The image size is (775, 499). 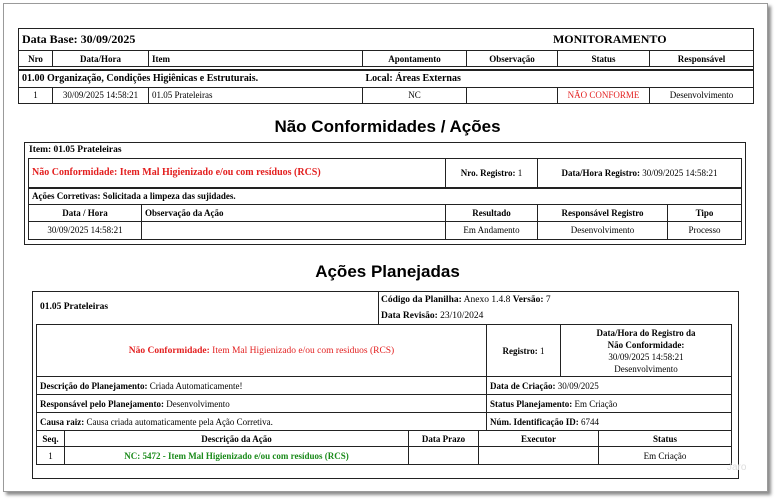 I want to click on id: 6744, so click(x=590, y=421).